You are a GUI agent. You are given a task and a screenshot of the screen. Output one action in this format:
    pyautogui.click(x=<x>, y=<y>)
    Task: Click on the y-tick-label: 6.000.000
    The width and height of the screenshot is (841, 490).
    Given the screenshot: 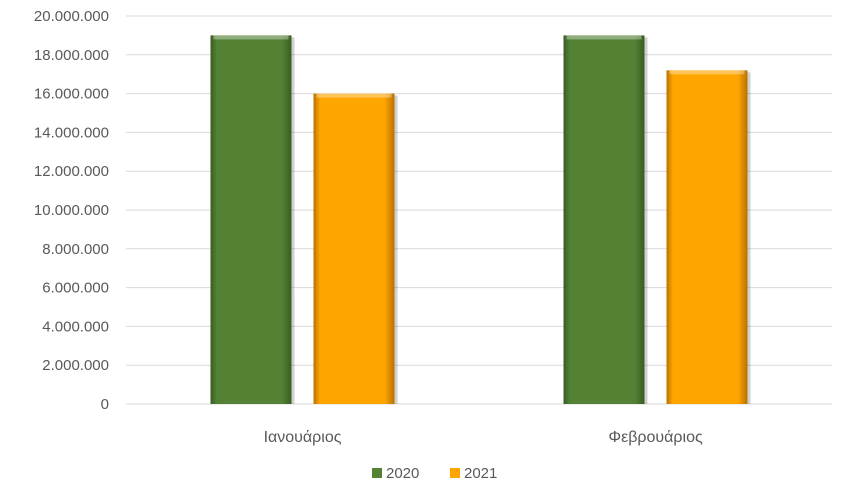 What is the action you would take?
    pyautogui.click(x=75, y=288)
    